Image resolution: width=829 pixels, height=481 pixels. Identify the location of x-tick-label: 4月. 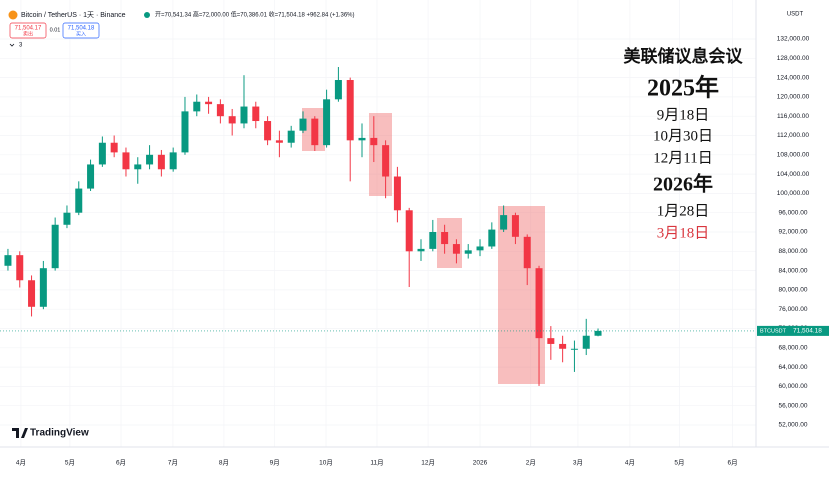
(630, 463).